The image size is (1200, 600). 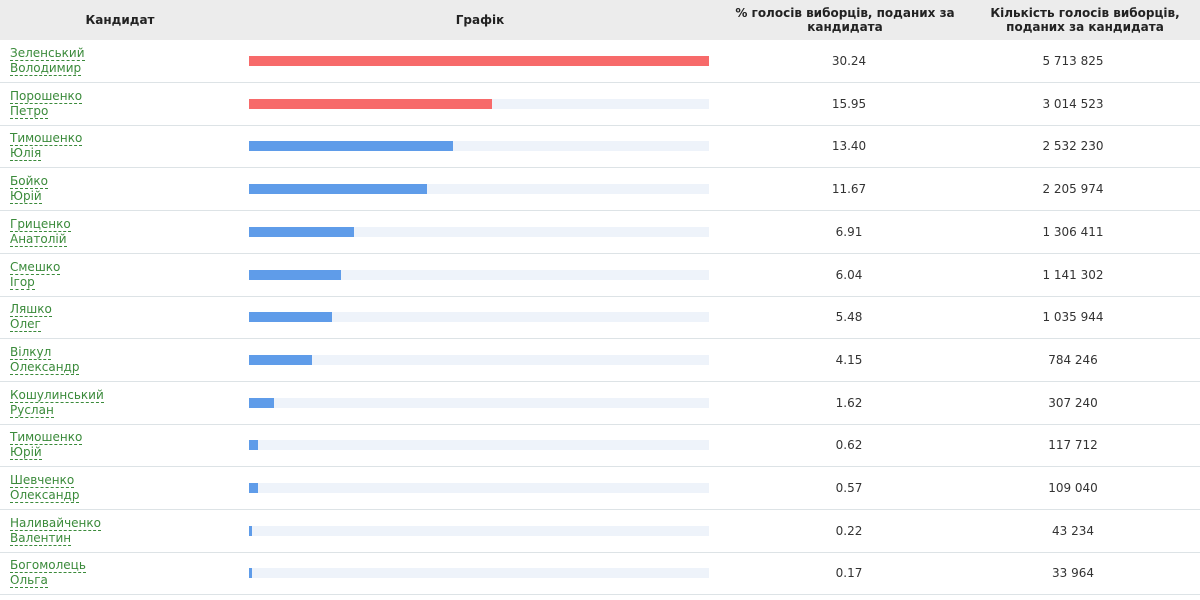 I want to click on candidate-link: Тимошенко Юрій, so click(x=46, y=445).